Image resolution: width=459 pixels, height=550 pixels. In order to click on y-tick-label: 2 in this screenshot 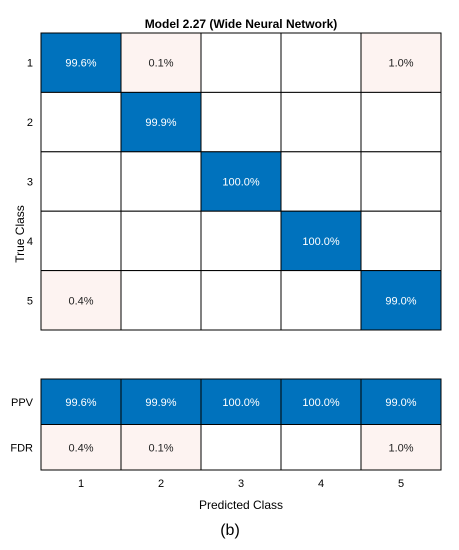, I will do `click(30, 123)`.